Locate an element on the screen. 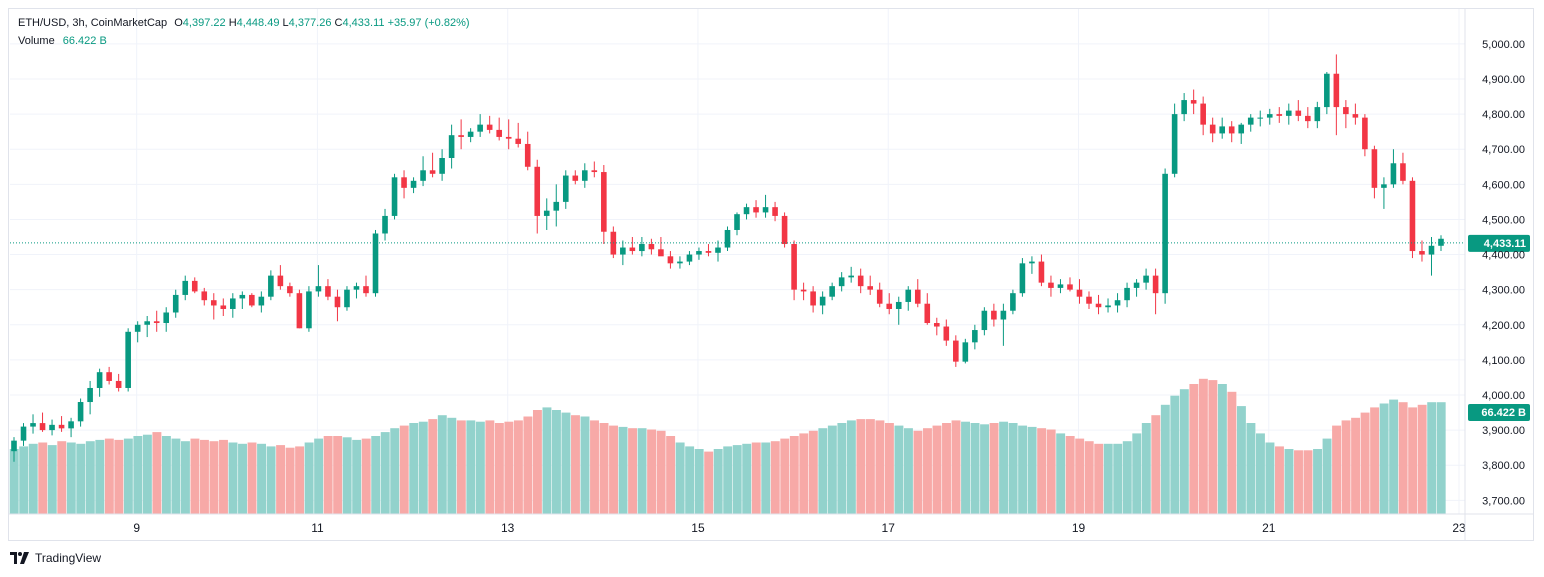 The width and height of the screenshot is (1544, 577). y-tick-label: 4,600.00 is located at coordinates (1503, 185).